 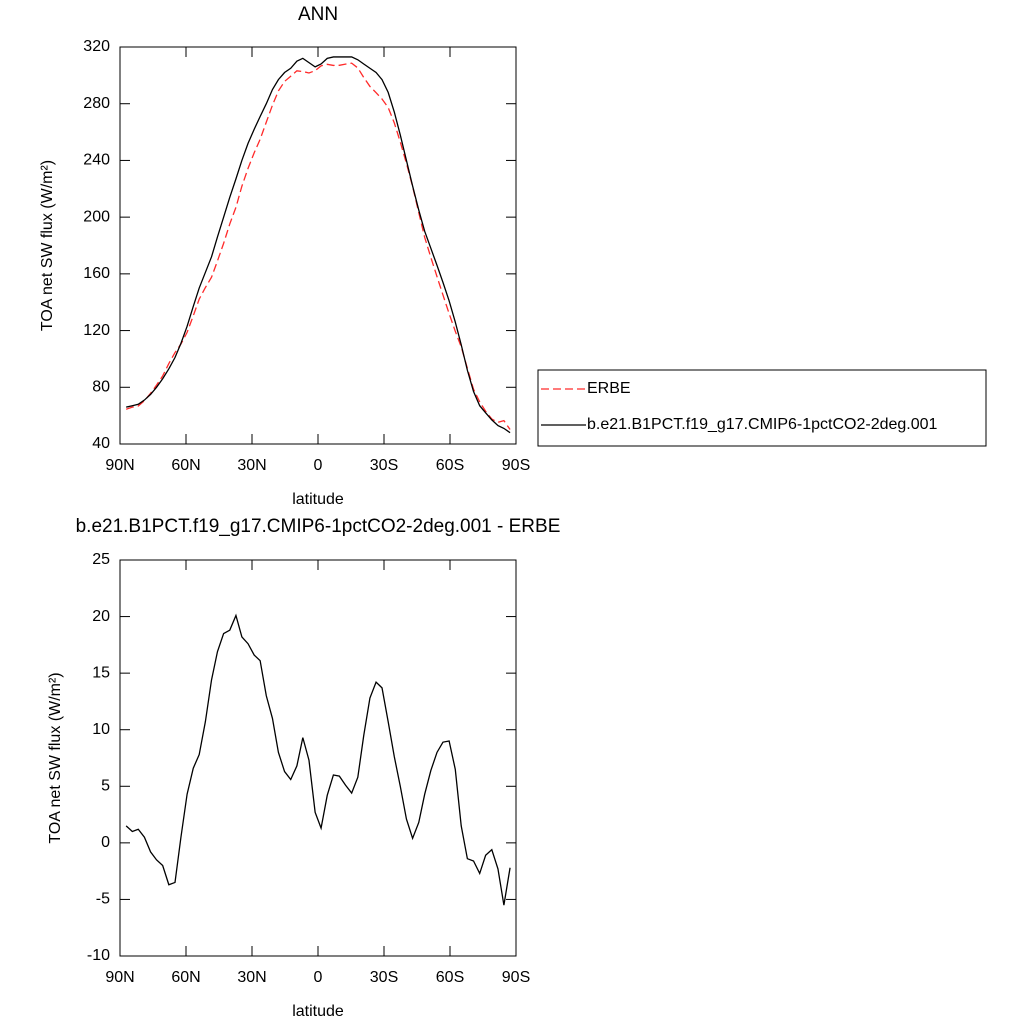 I want to click on y-tick-label: 20, so click(x=101, y=616).